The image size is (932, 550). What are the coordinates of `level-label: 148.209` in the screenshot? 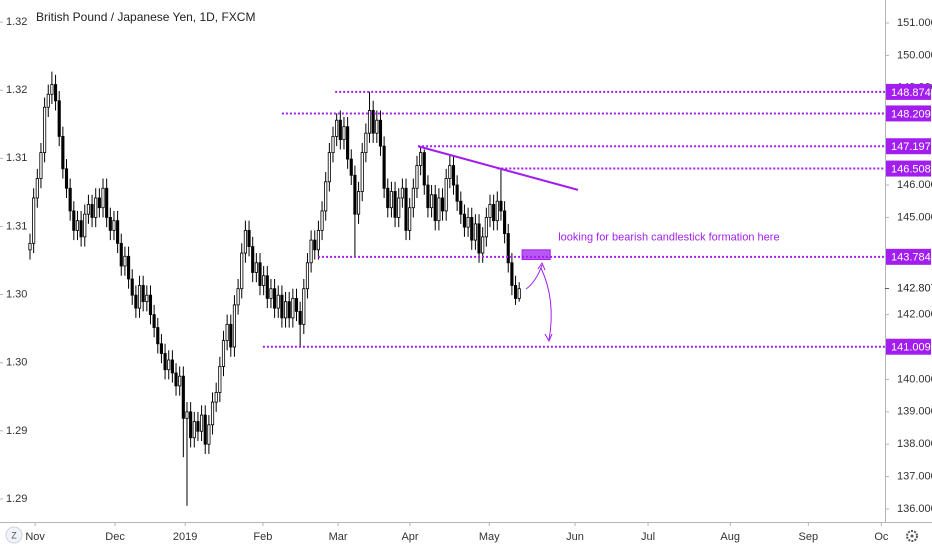 It's located at (911, 114).